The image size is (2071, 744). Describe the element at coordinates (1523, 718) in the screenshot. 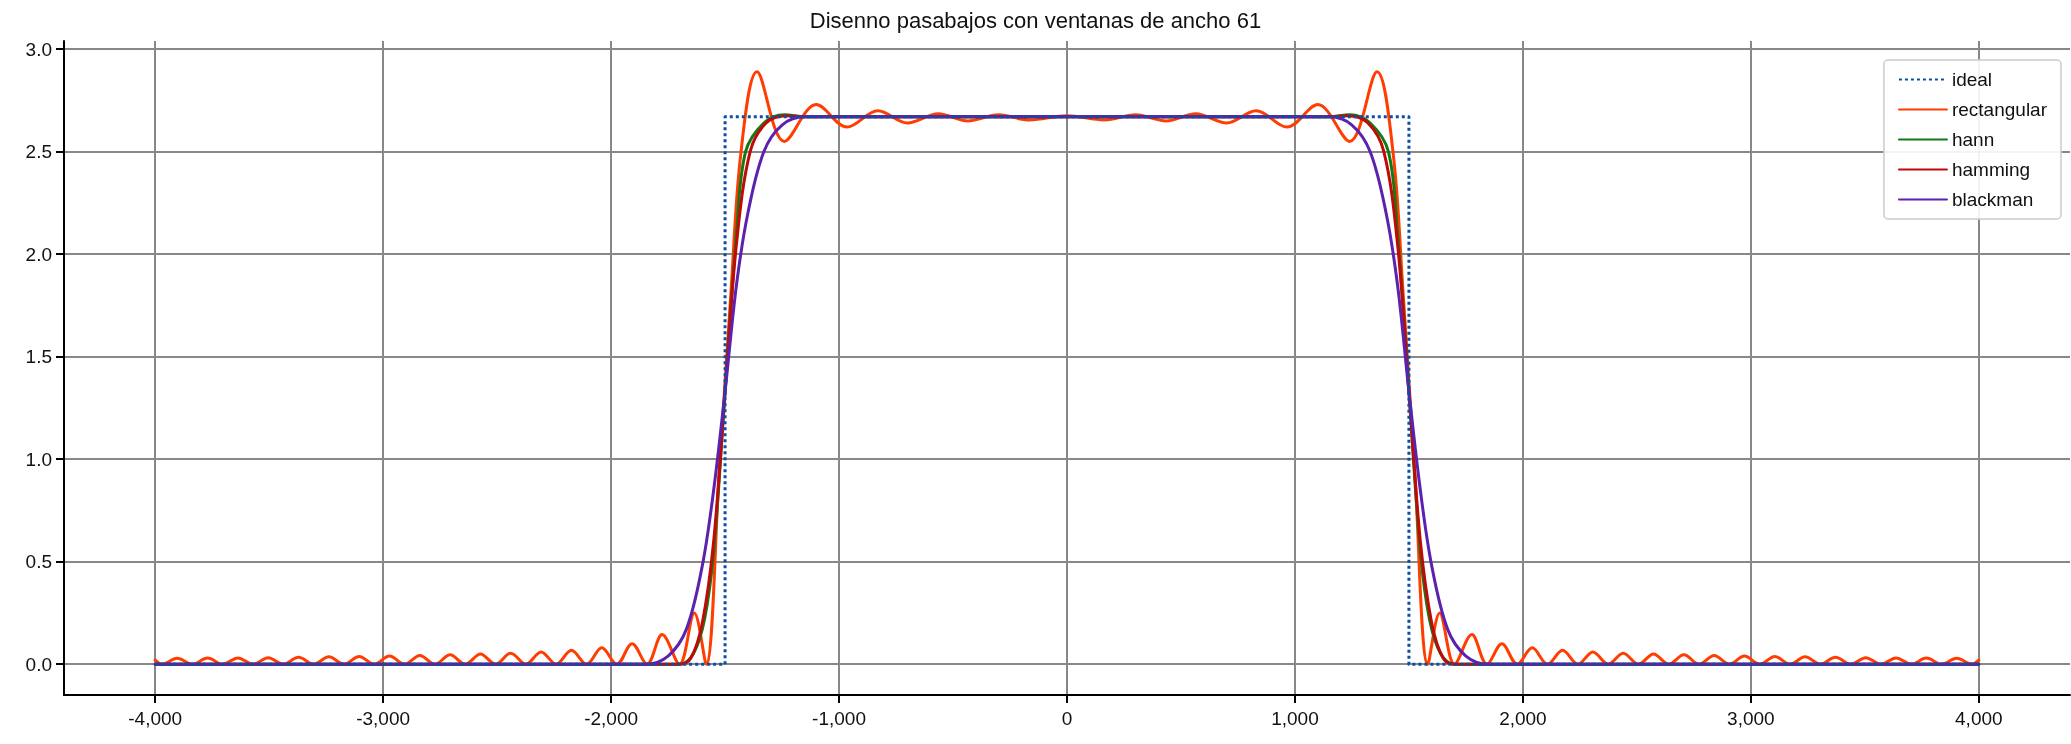

I see `x-tick-label: 2,000` at that location.